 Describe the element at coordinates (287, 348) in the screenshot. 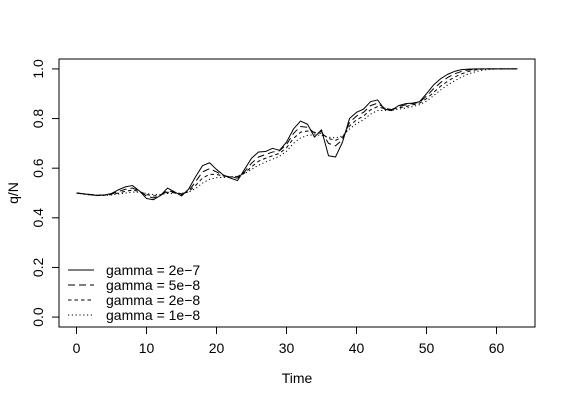

I see `x-tick-label: 30` at that location.